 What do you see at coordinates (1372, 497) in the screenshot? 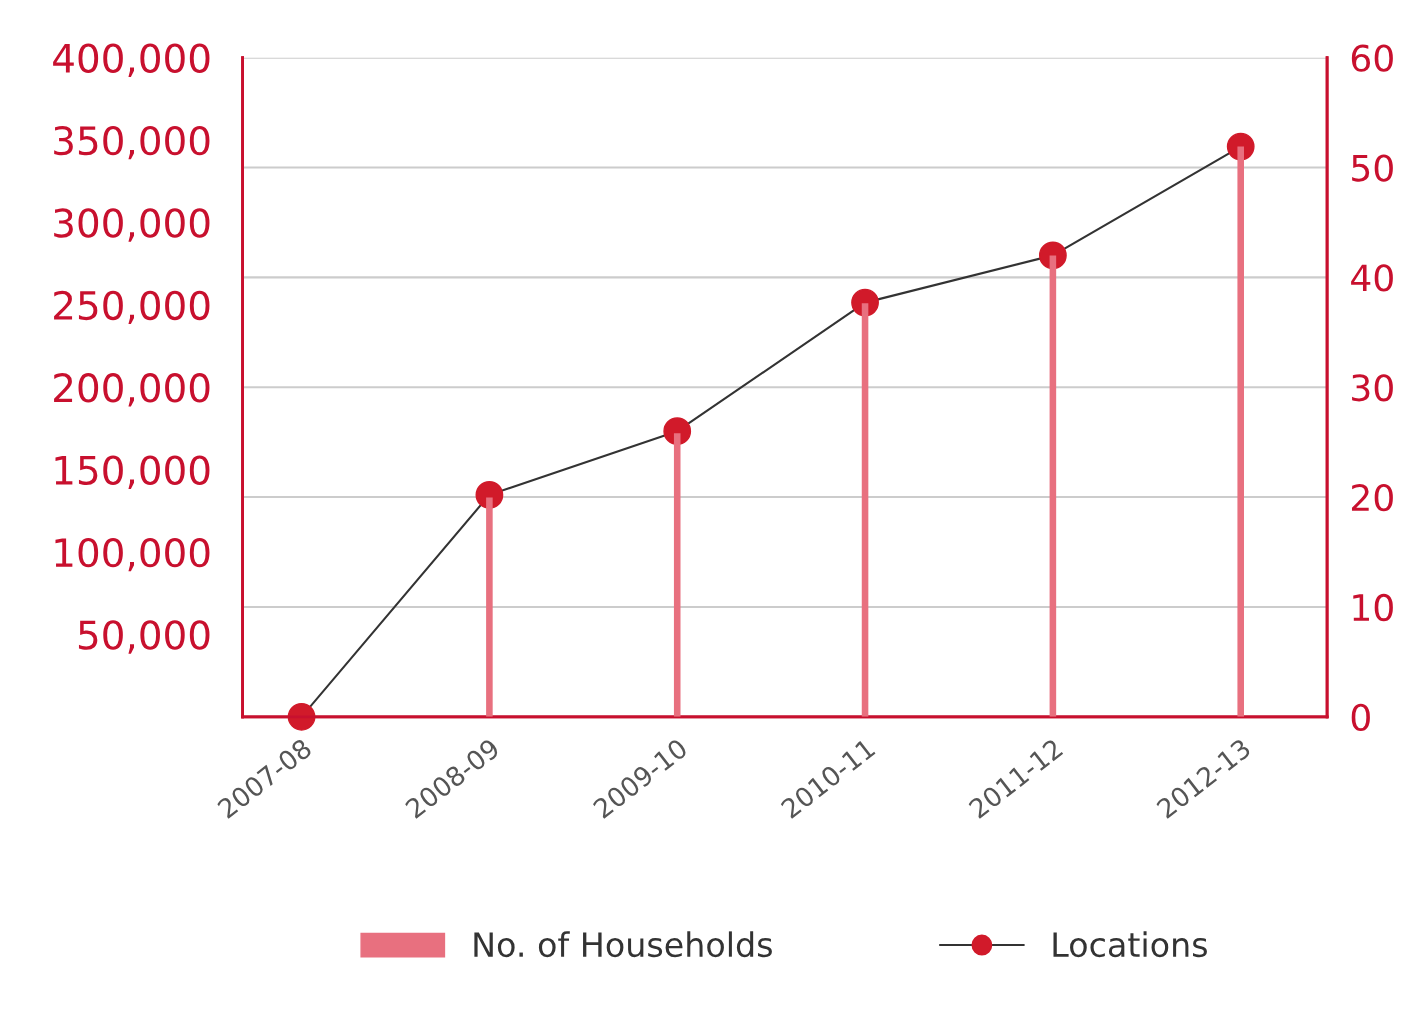
I see `y2-tick-label: 20` at bounding box center [1372, 497].